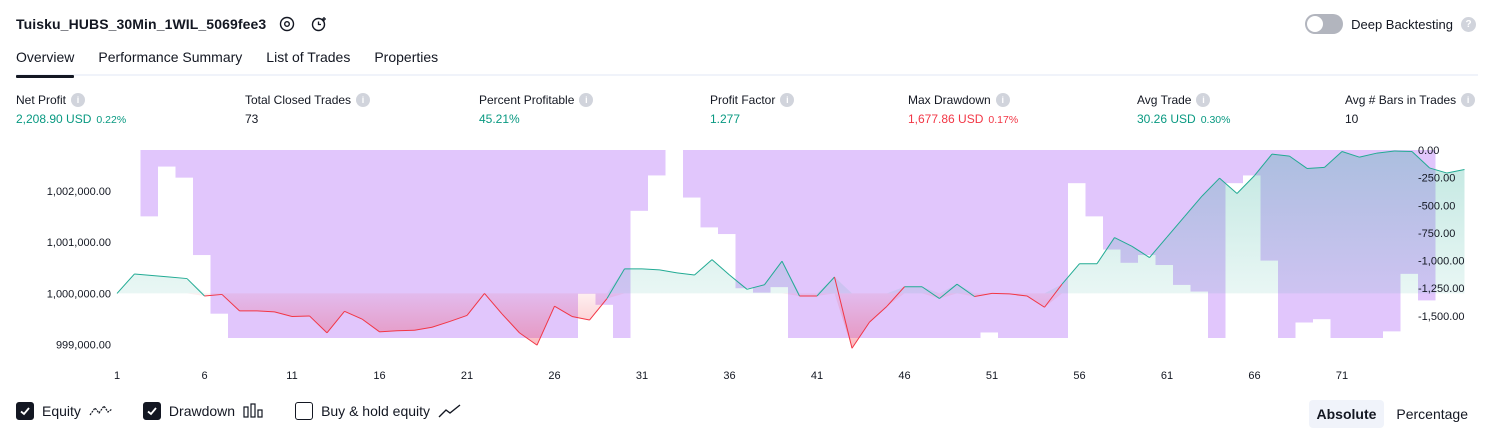  Describe the element at coordinates (1432, 414) in the screenshot. I see `percentage-button: Percentage` at that location.